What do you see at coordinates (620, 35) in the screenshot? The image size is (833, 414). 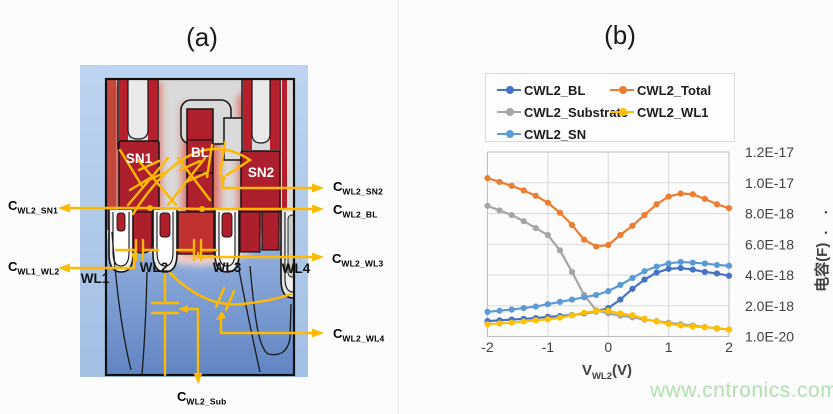 I see `panel-b-title: (b)` at bounding box center [620, 35].